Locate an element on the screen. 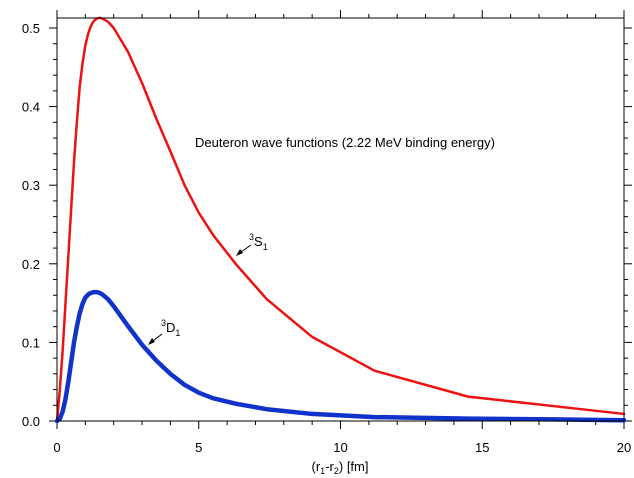 Image resolution: width=634 pixels, height=478 pixels. label-3d1-sup: 3 is located at coordinates (163, 323).